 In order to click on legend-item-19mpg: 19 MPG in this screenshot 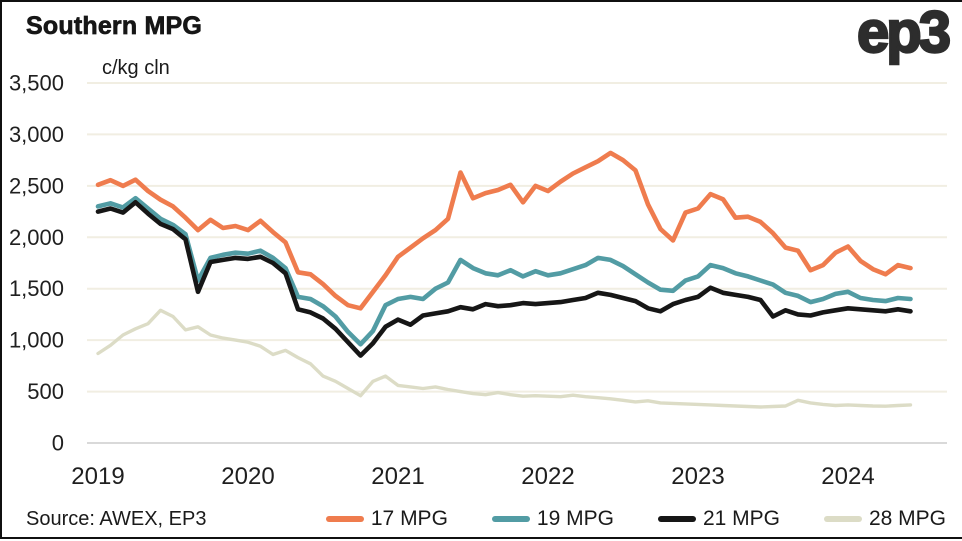, I will do `click(552, 519)`.